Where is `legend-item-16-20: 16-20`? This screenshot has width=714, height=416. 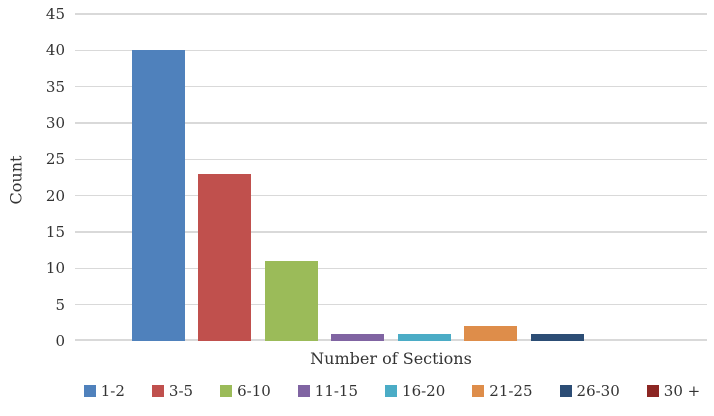
legend-item-16-20: 16-20 is located at coordinates (415, 391).